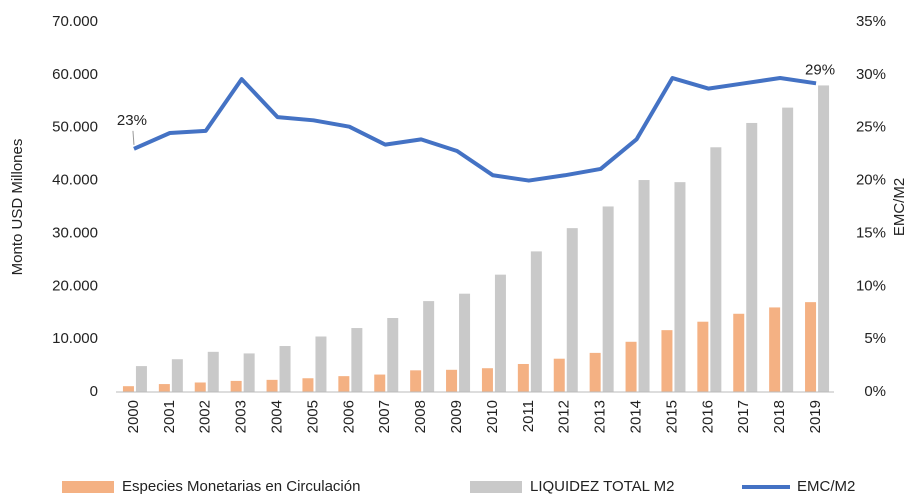 The height and width of the screenshot is (500, 917). I want to click on x-tick-label: 2015, so click(671, 416).